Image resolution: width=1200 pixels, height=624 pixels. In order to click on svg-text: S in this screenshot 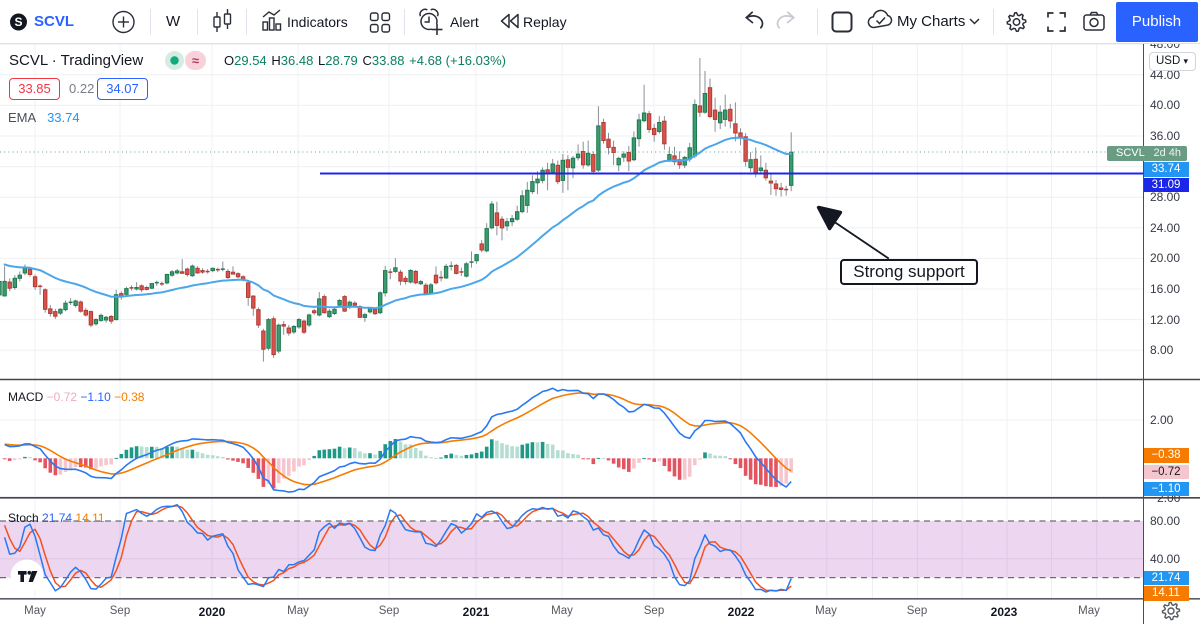, I will do `click(18, 22)`.